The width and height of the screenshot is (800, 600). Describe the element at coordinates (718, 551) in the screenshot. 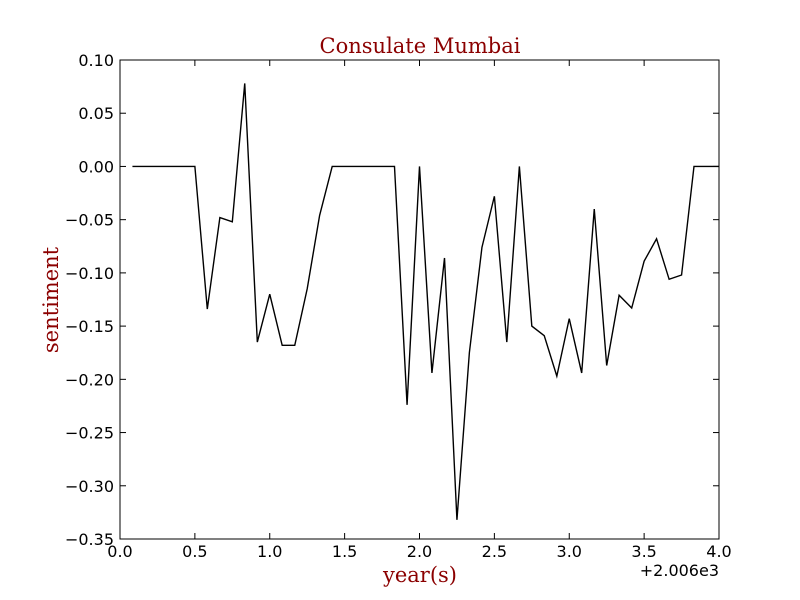

I see `x-tick-label: 4.0` at that location.